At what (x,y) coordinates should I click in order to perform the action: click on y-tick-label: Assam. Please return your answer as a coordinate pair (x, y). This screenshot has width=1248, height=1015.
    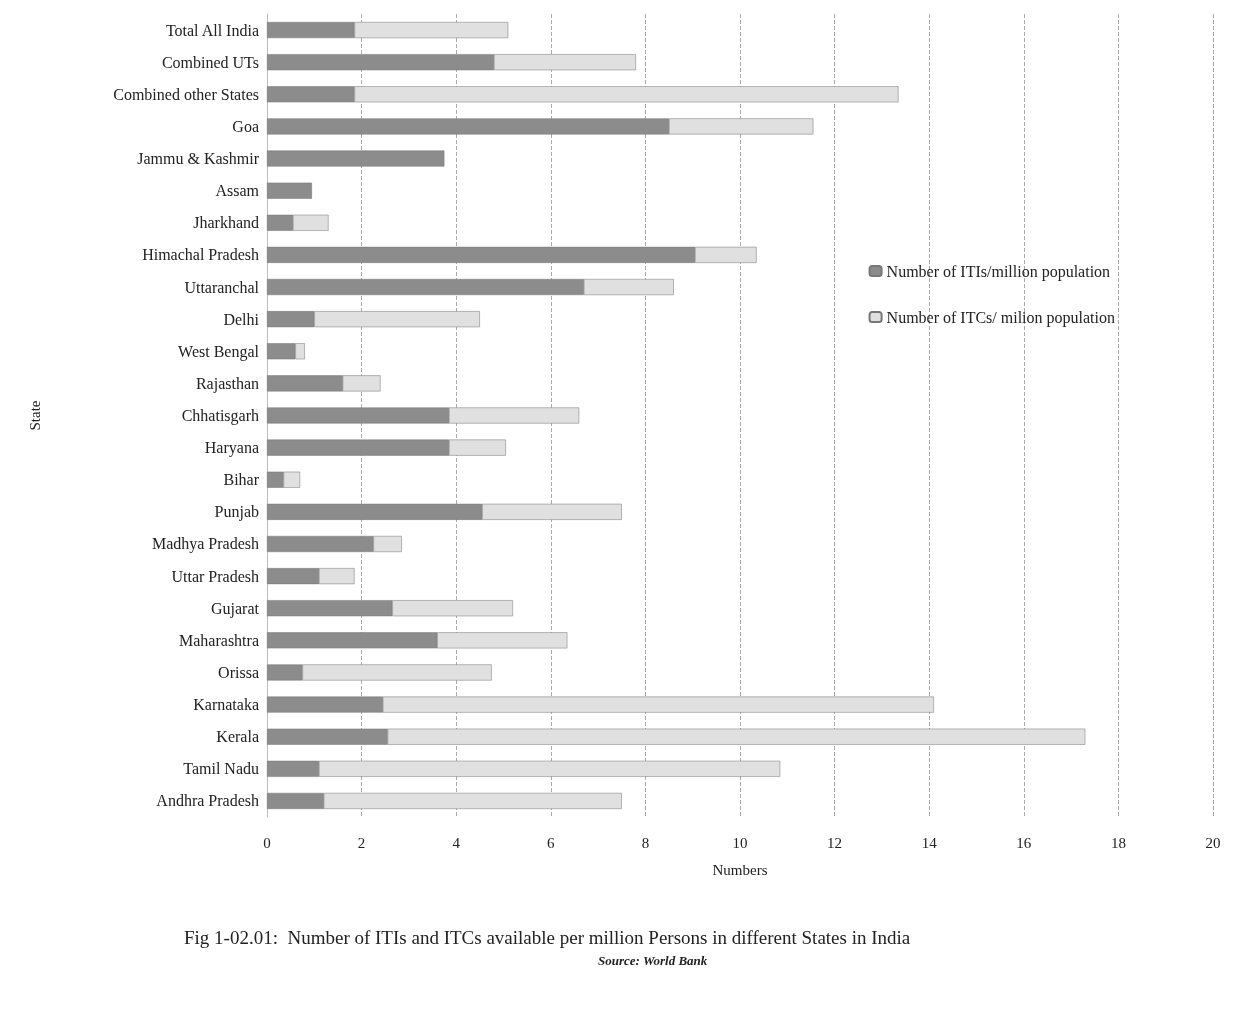
    Looking at the image, I should click on (237, 191).